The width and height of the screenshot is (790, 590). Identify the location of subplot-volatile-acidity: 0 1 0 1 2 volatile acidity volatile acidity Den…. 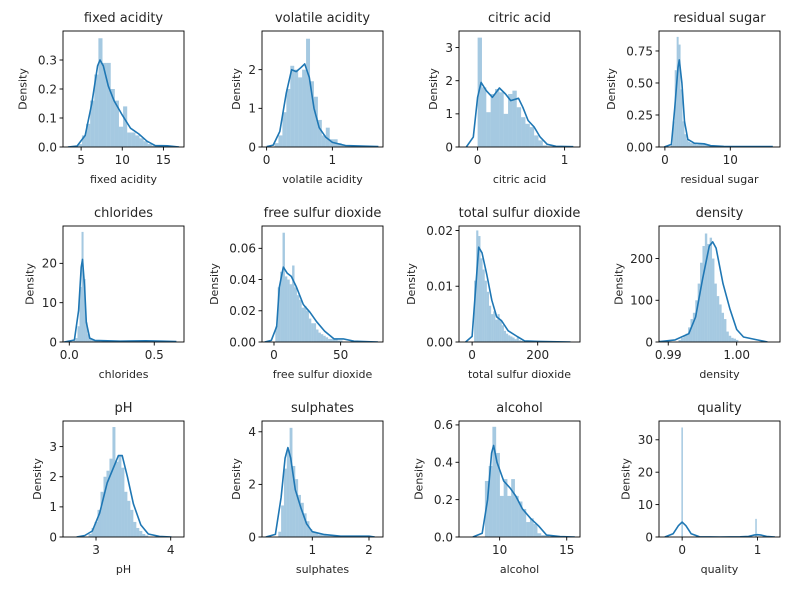
(307, 98).